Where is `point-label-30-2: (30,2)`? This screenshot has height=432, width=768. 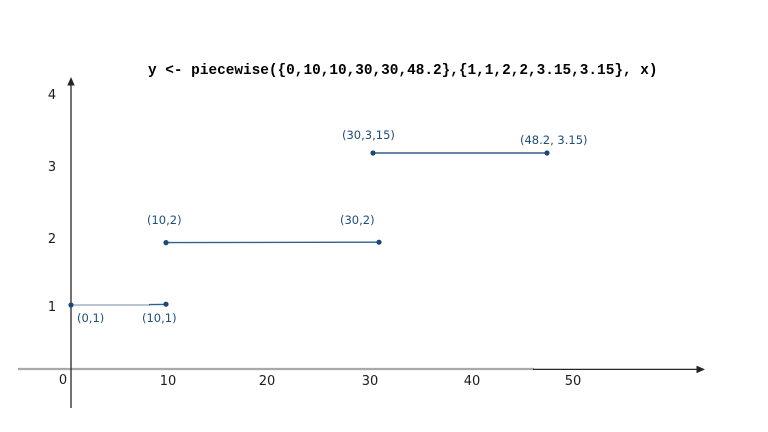 point-label-30-2: (30,2) is located at coordinates (357, 220).